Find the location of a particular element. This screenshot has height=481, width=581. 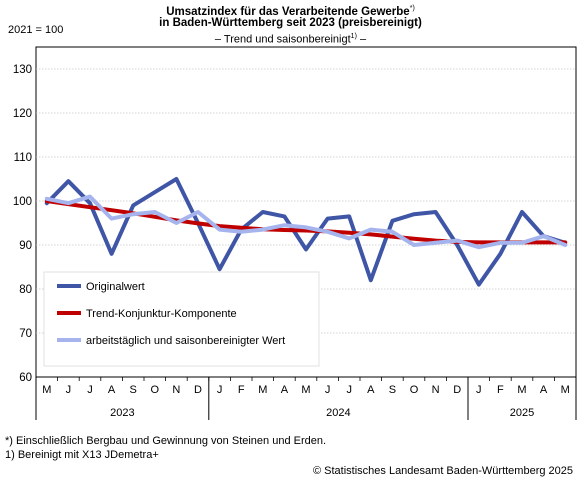

base-year-label: 2021 = 100 is located at coordinates (36, 30).